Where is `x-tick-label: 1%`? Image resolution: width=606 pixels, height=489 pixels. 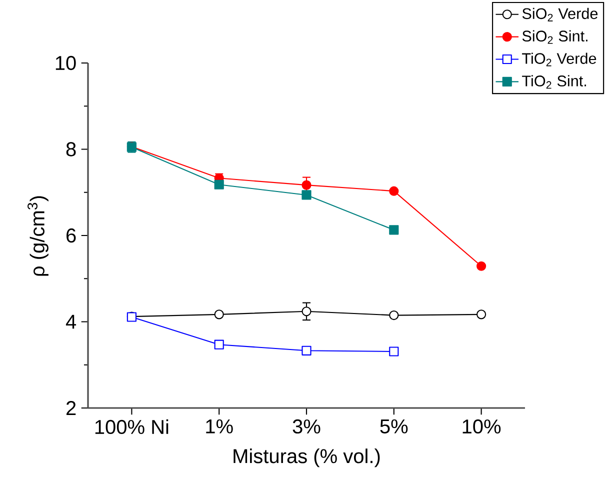
x-tick-label: 1% is located at coordinates (219, 426).